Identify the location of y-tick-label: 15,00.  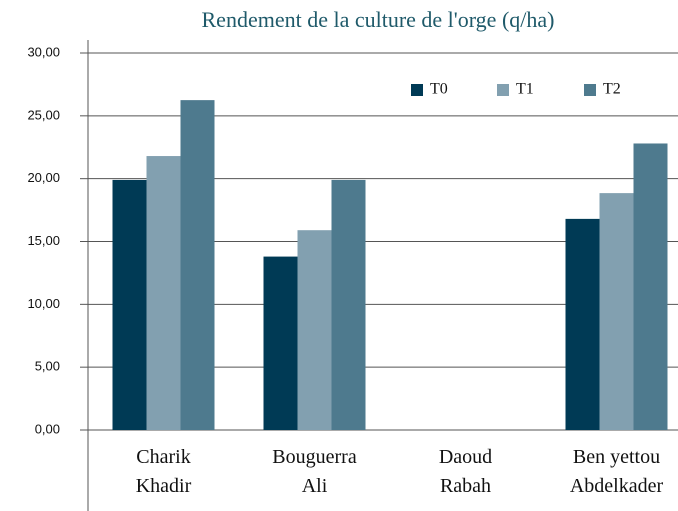
(43, 240).